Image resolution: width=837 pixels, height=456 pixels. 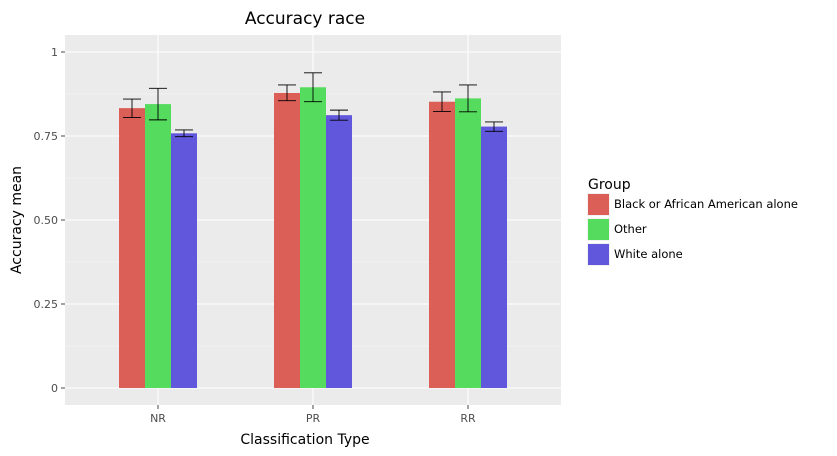 What do you see at coordinates (158, 418) in the screenshot?
I see `x-tick-label: NR` at bounding box center [158, 418].